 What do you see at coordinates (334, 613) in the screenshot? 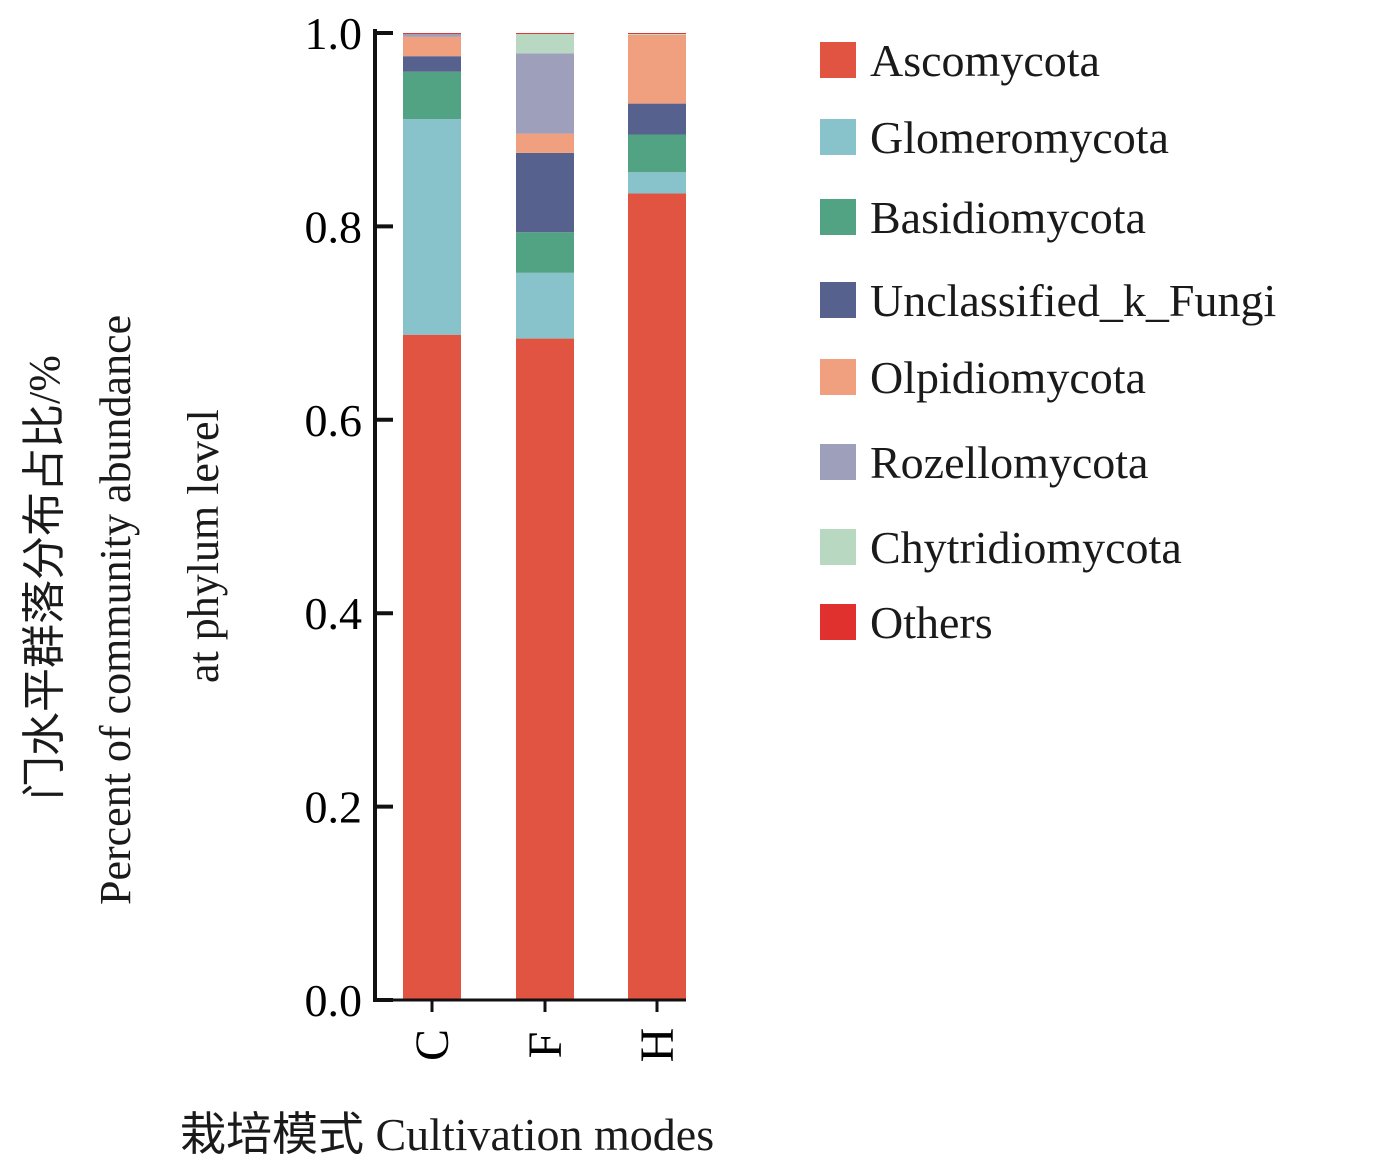
I see `y-tick-label: 0.4` at bounding box center [334, 613].